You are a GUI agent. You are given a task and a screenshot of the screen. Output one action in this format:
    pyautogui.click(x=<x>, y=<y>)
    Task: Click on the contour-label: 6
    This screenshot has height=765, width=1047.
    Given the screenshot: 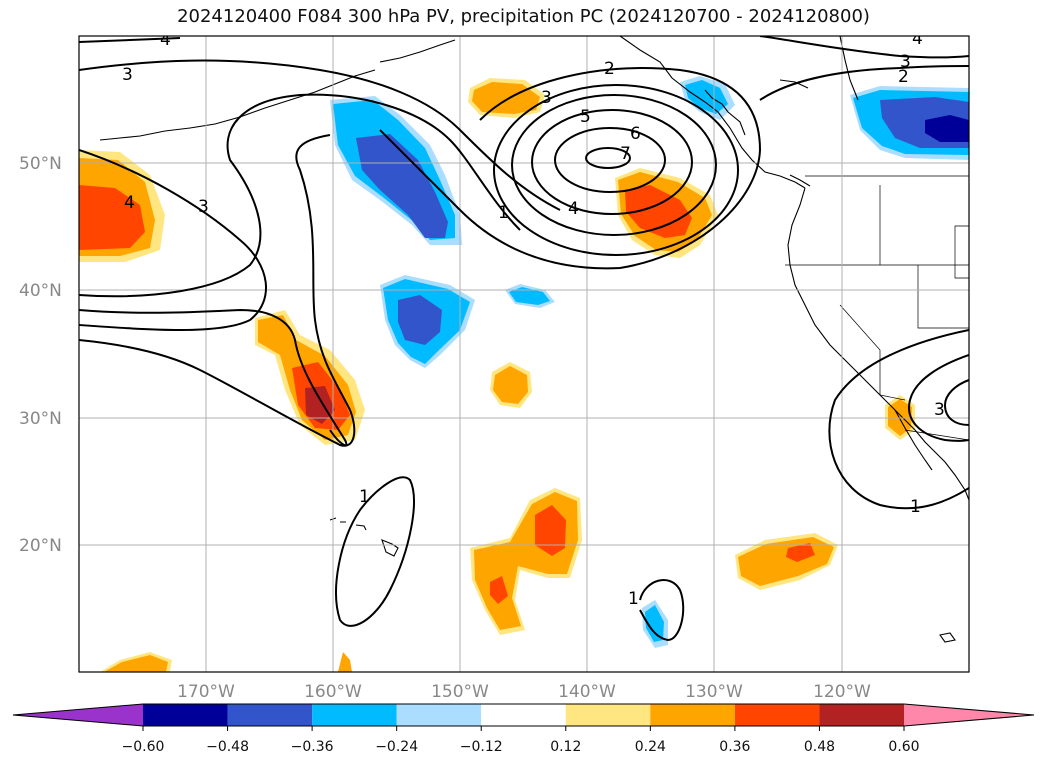 What is the action you would take?
    pyautogui.click(x=635, y=134)
    